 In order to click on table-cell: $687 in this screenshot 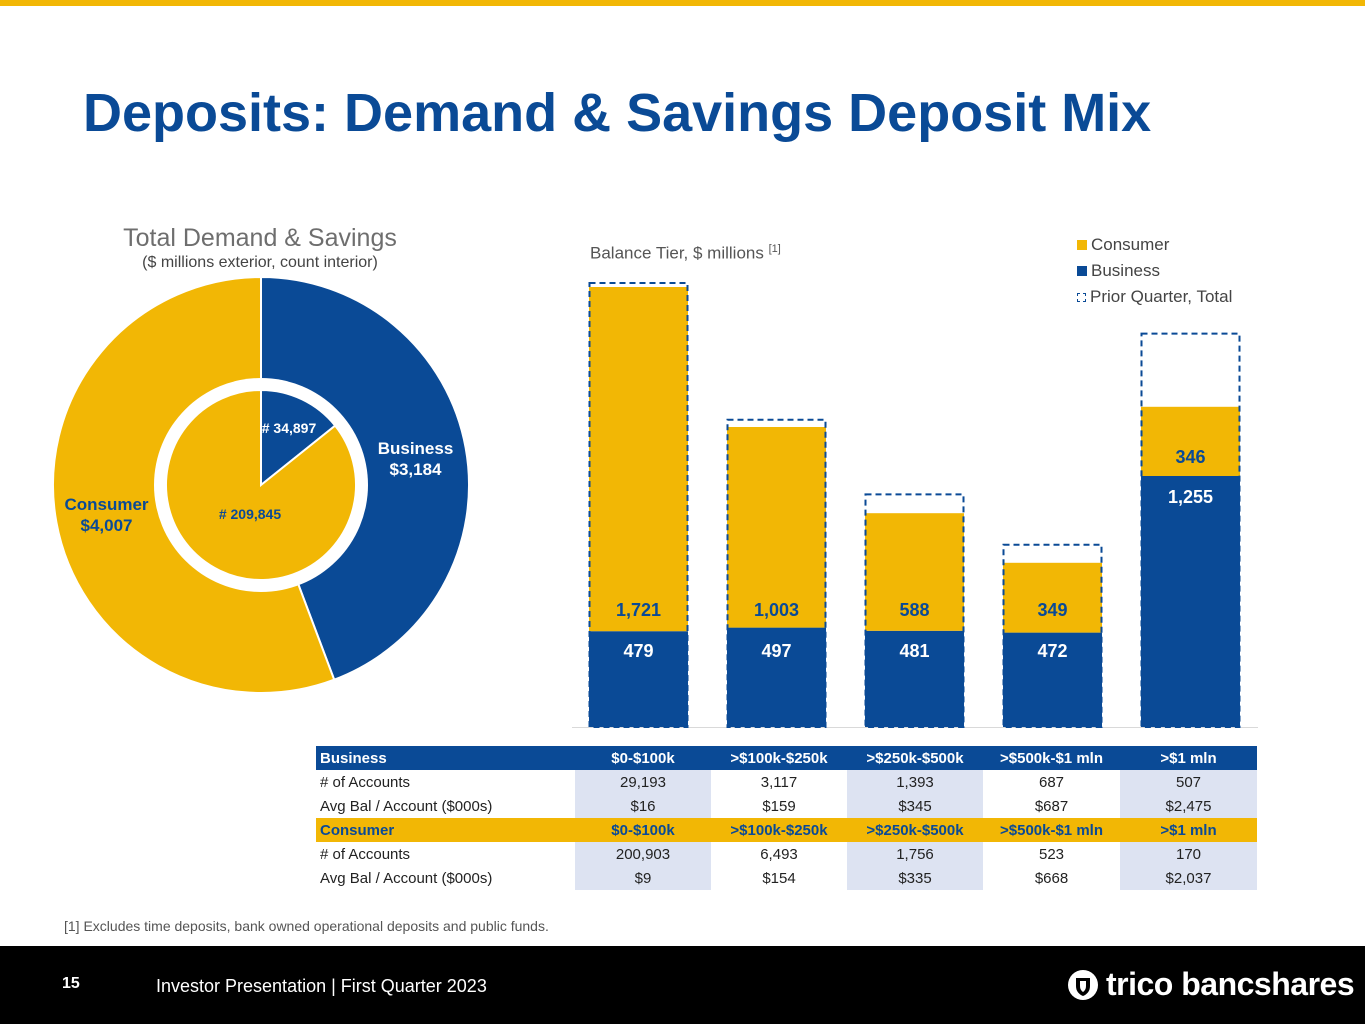, I will do `click(1051, 806)`.